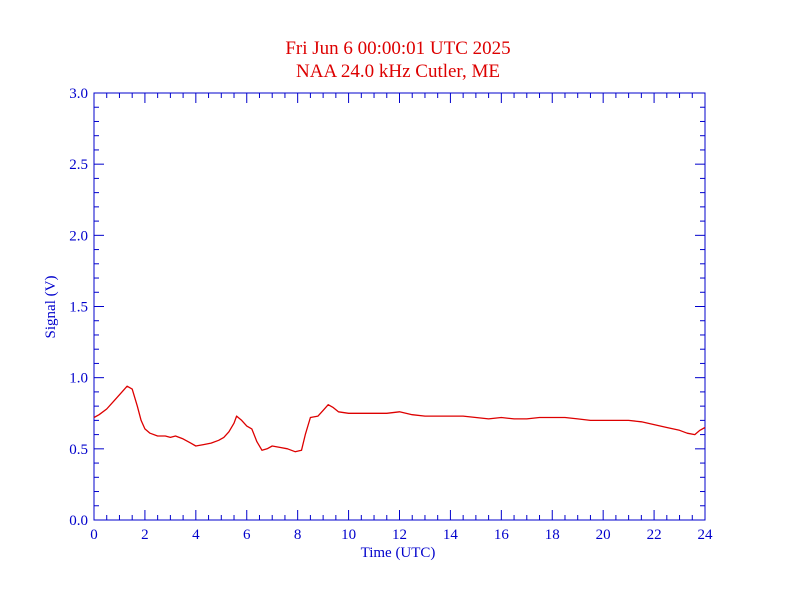  Describe the element at coordinates (398, 71) in the screenshot. I see `chart-subtitle: NAA 24.0 kHz Cutler, ME` at that location.